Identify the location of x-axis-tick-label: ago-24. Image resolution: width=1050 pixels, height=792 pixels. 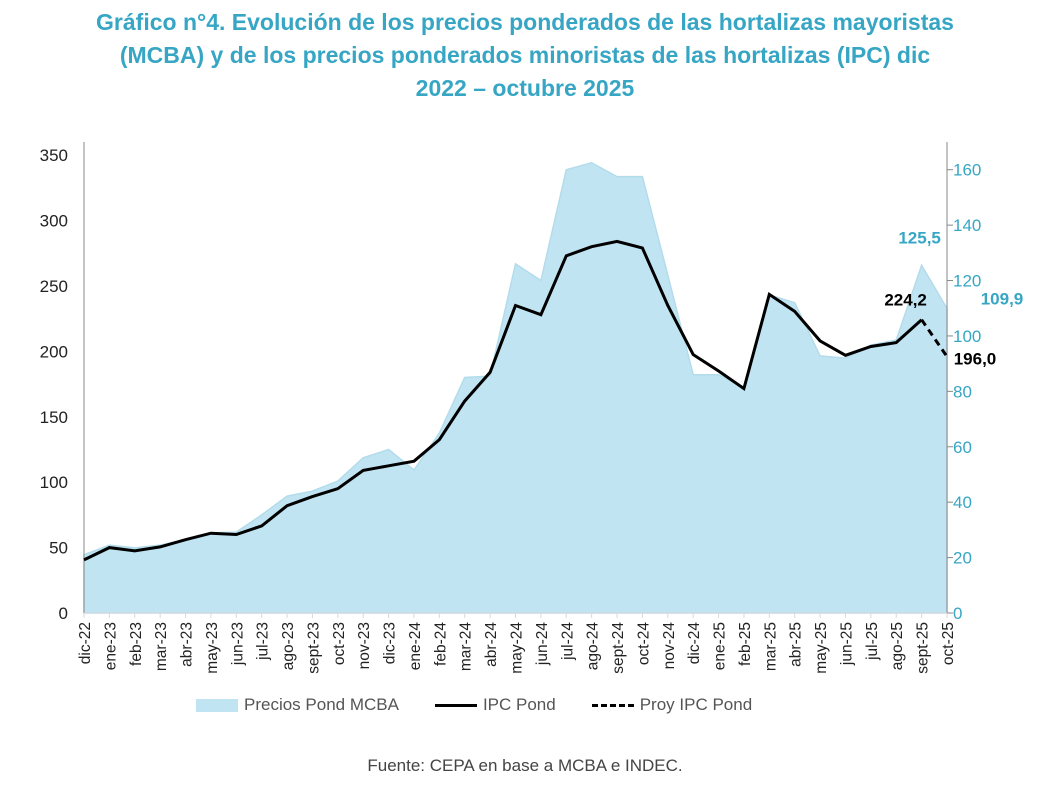
(593, 646).